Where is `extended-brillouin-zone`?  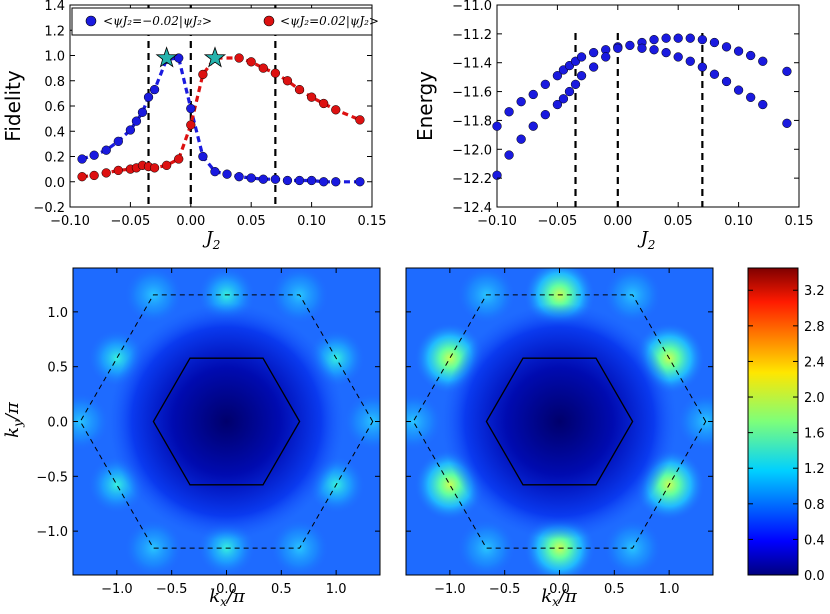 extended-brillouin-zone is located at coordinates (559, 421).